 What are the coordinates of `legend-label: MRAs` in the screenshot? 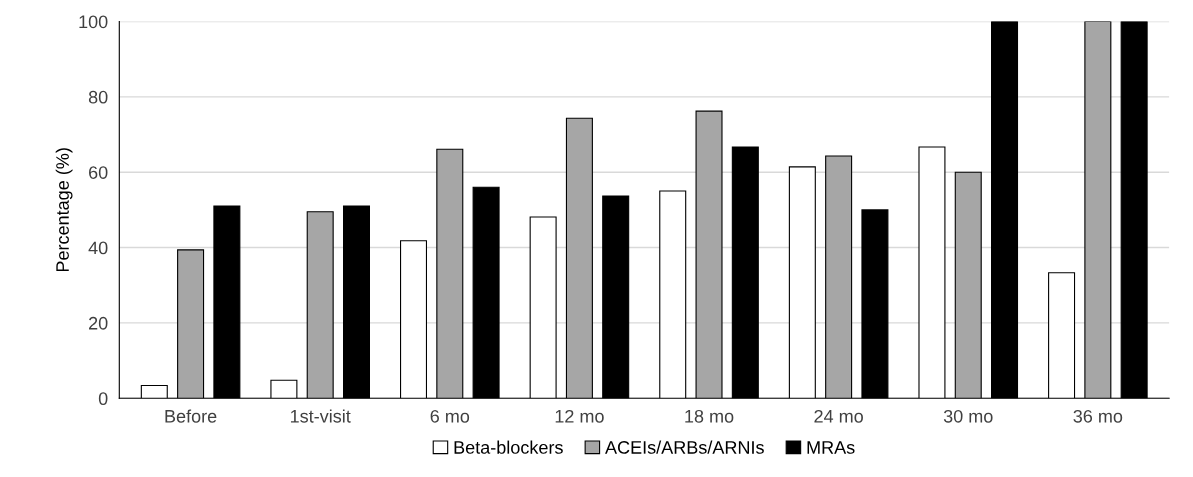 It's located at (831, 447).